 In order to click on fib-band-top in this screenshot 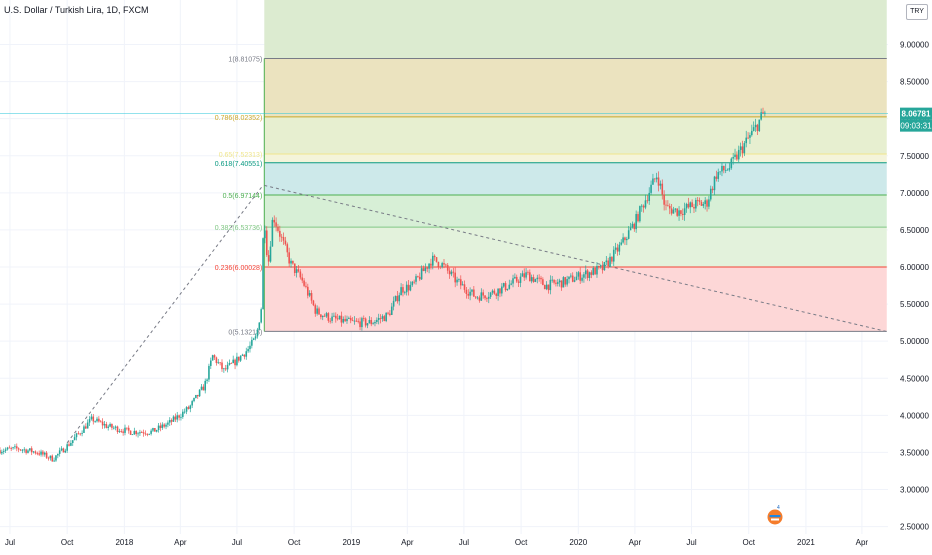, I will do `click(575, 29)`.